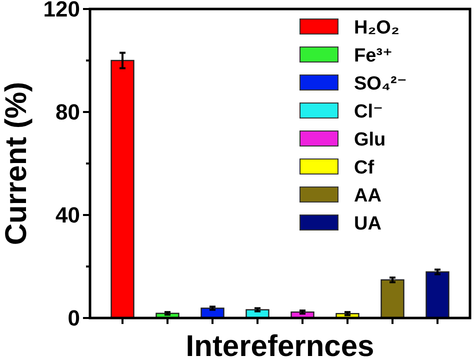 This screenshot has width=474, height=360. I want to click on legend-label: Glu, so click(370, 140).